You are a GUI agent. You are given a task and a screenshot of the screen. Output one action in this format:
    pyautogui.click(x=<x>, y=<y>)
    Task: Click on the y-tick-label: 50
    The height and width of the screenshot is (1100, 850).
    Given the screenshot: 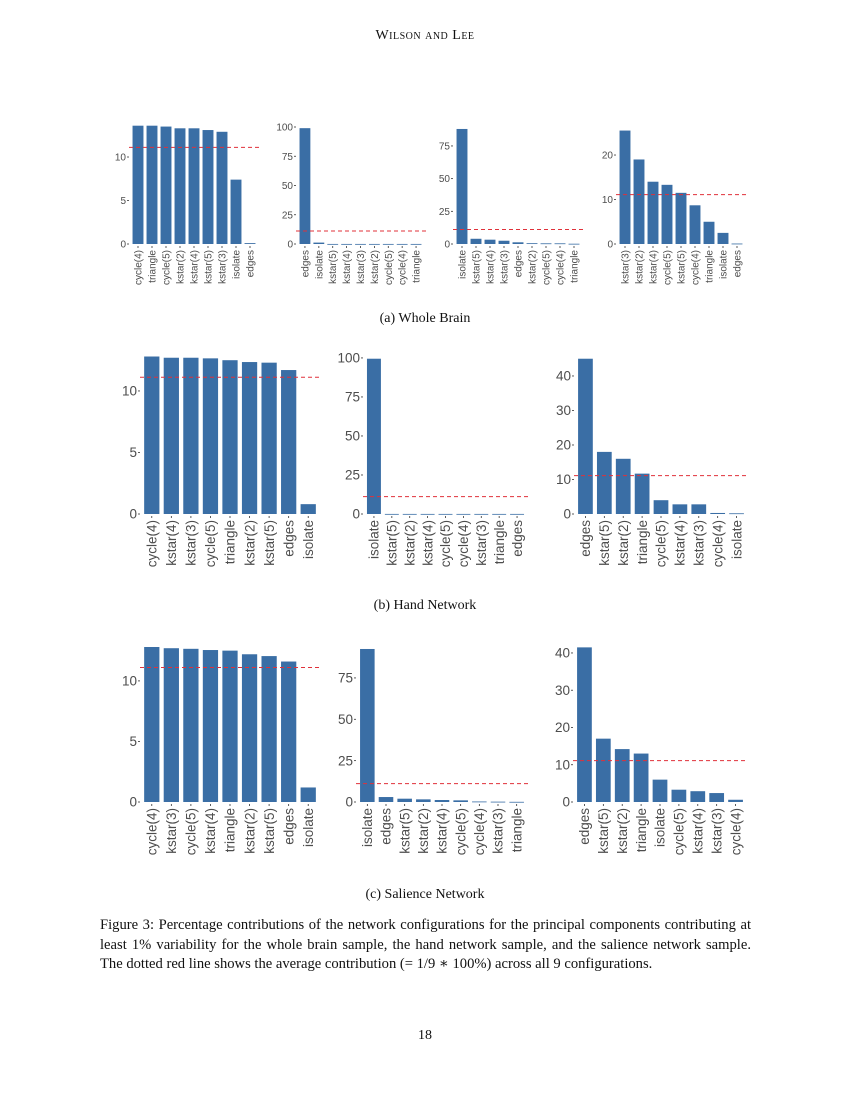 What is the action you would take?
    pyautogui.click(x=345, y=719)
    